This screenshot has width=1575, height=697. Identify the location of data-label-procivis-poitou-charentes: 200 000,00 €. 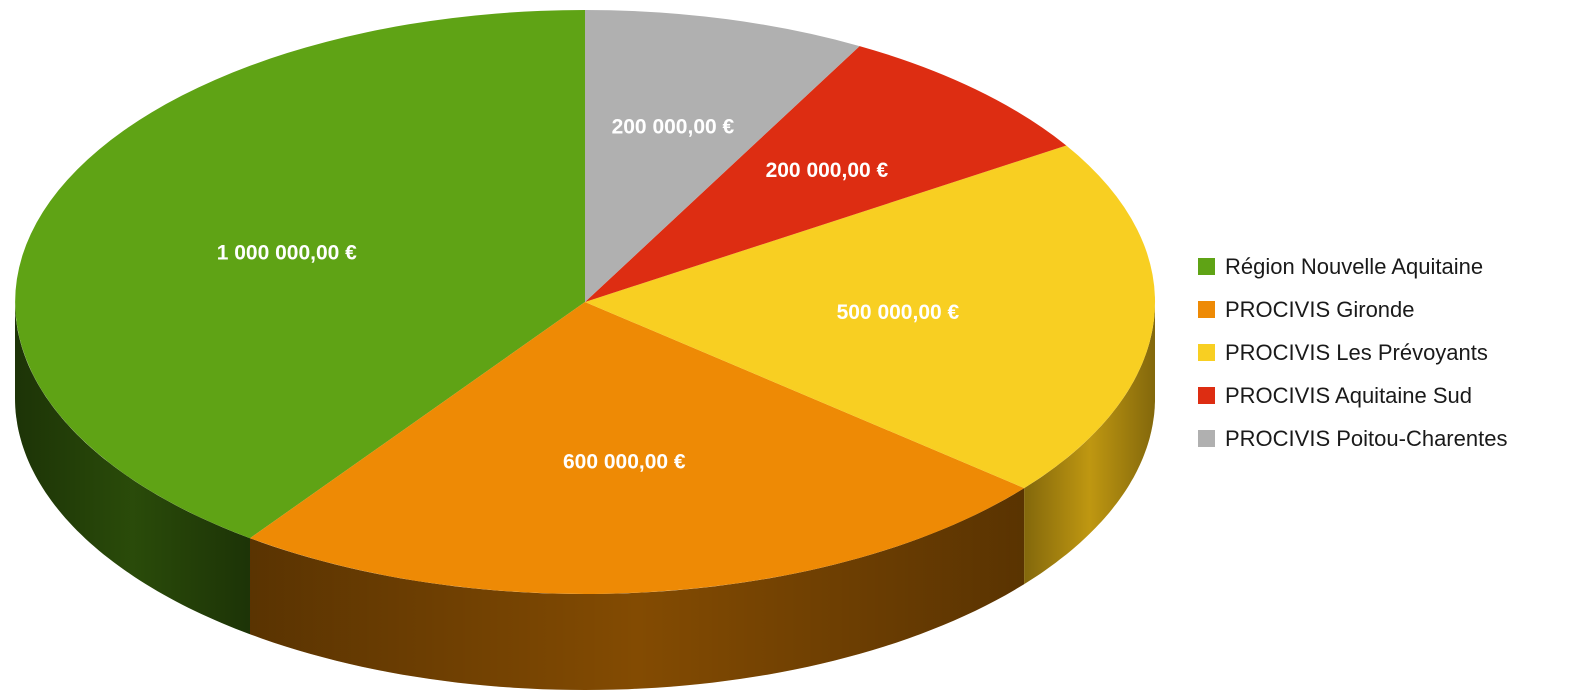
(673, 127).